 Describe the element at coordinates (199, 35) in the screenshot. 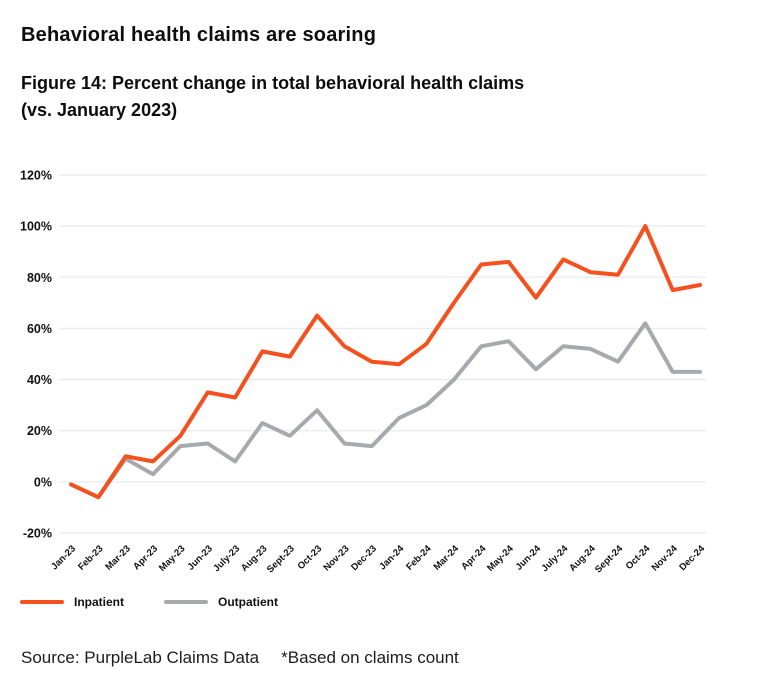

I see `page-title: Behavioral health claims are soaring` at that location.